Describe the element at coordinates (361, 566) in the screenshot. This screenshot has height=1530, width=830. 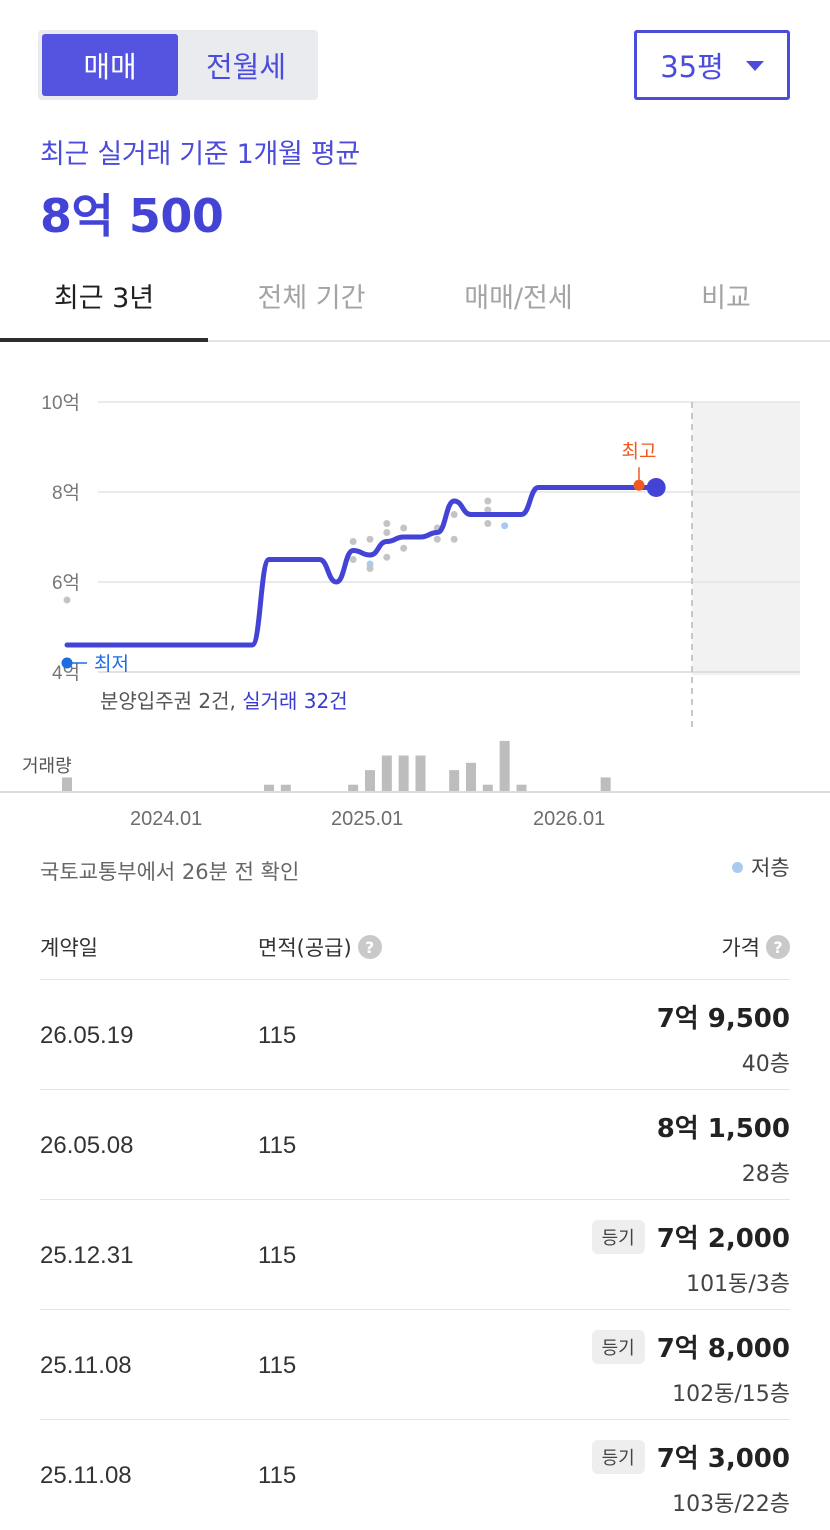
I see `price-trend-line` at that location.